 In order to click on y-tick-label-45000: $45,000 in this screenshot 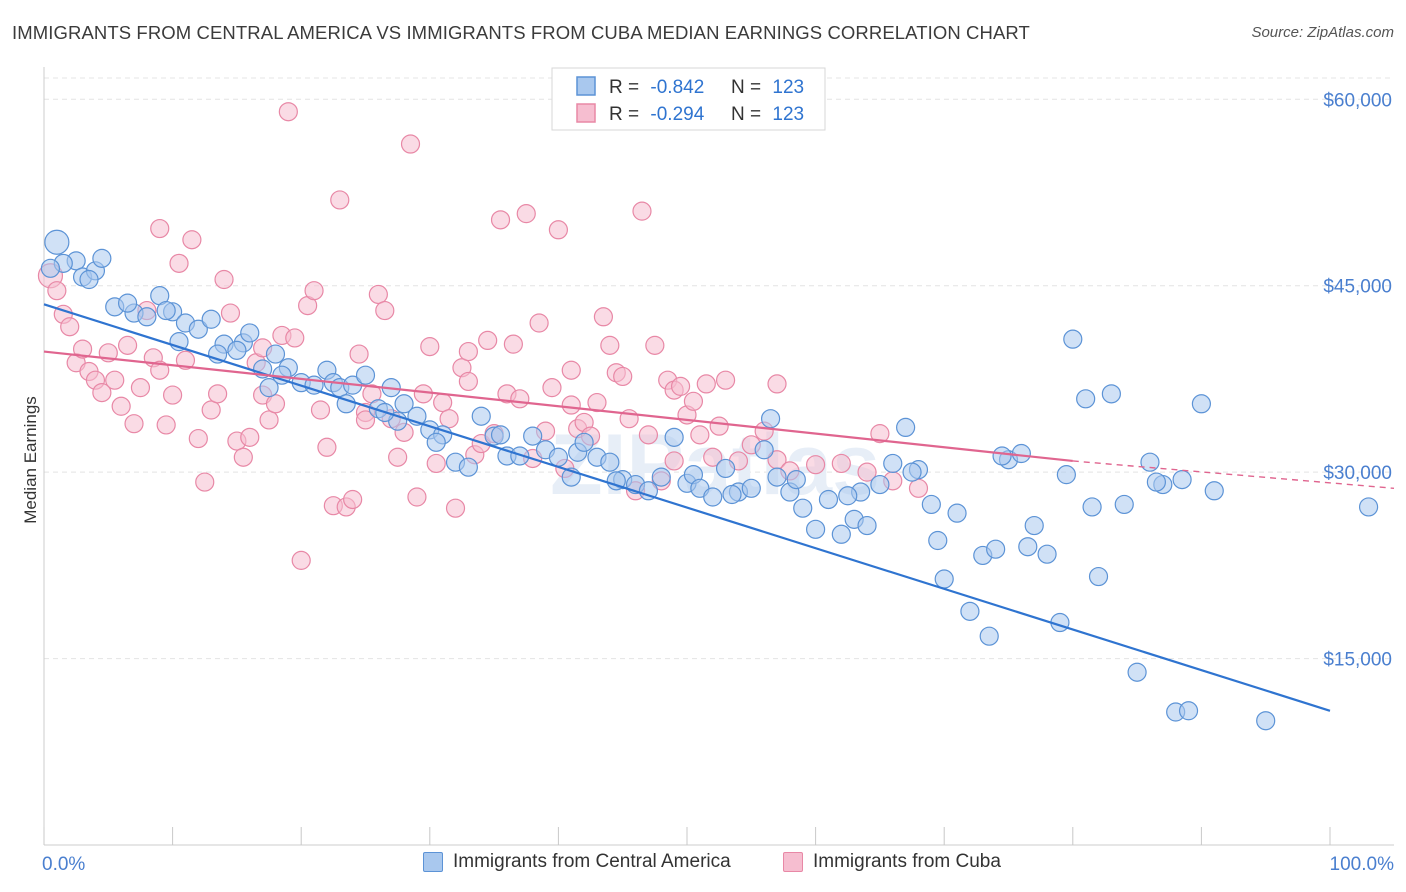, I will do `click(1357, 287)`.